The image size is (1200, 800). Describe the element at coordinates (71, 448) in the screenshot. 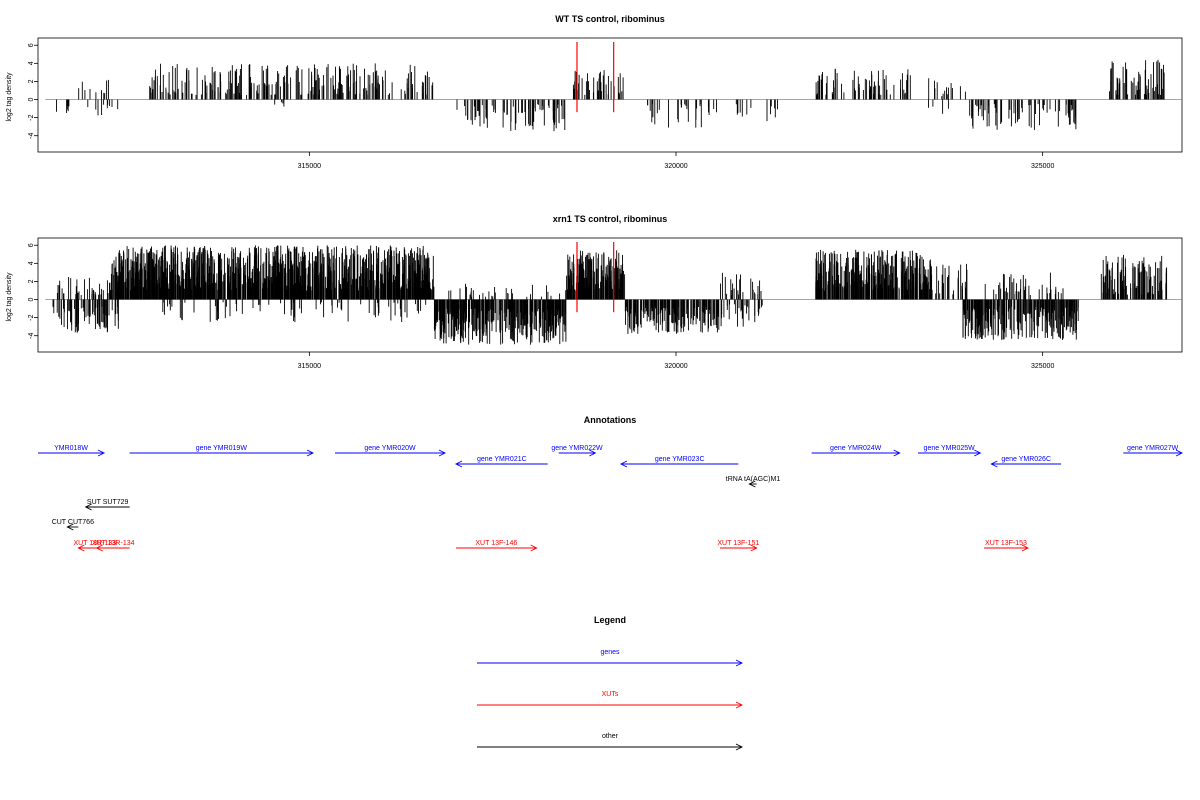

I see `gene-label: YMR018W` at that location.